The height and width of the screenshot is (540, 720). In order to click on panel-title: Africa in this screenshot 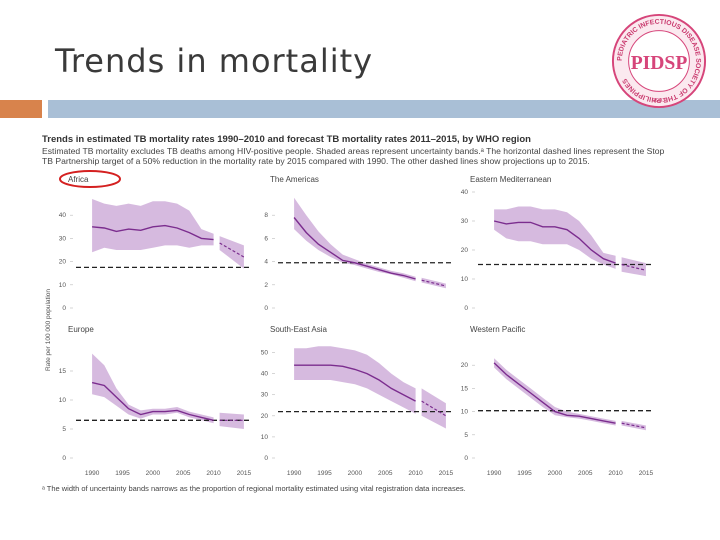, I will do `click(78, 179)`.